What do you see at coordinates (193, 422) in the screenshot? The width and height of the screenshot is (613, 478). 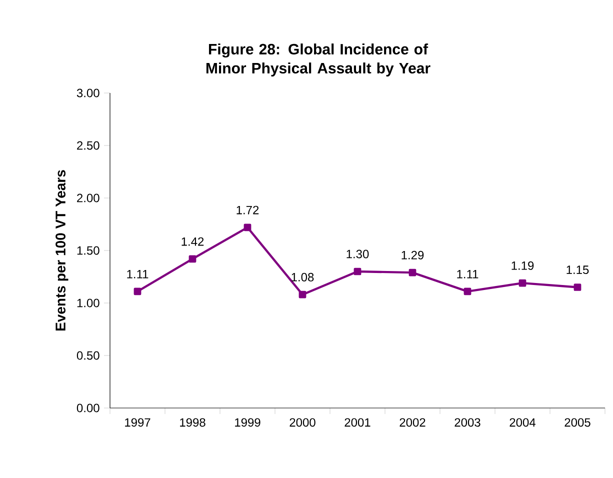 I see `x-tick-label: 1998` at bounding box center [193, 422].